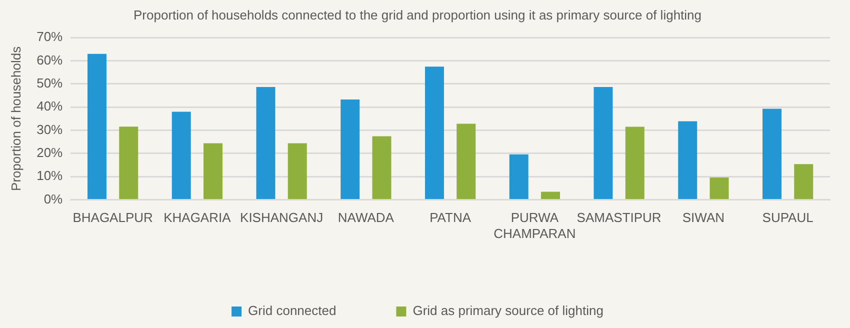  Describe the element at coordinates (50, 176) in the screenshot. I see `y-tick-label: 10%` at that location.